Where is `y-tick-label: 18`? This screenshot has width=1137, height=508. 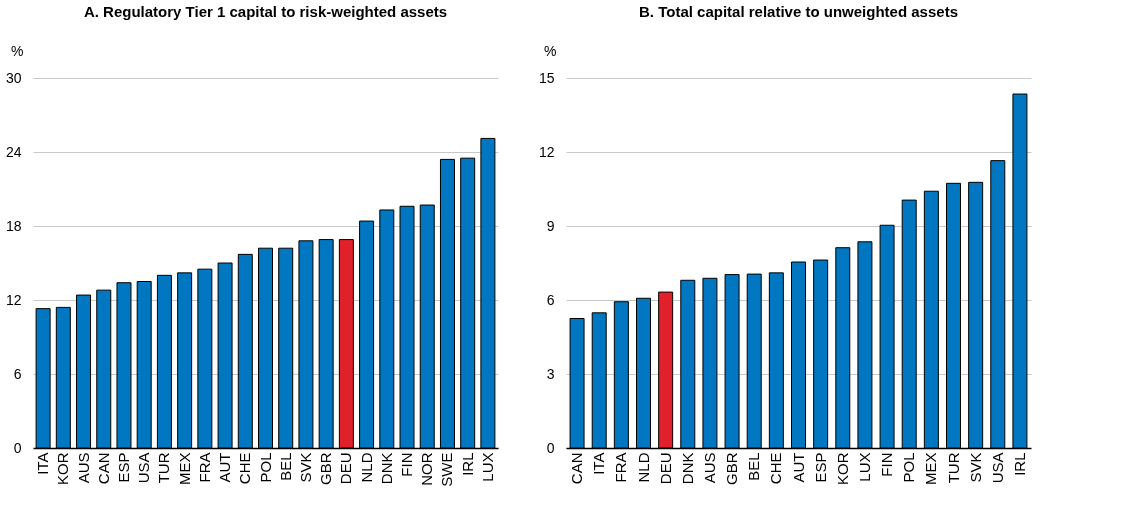 y-tick-label: 18 is located at coordinates (13, 225).